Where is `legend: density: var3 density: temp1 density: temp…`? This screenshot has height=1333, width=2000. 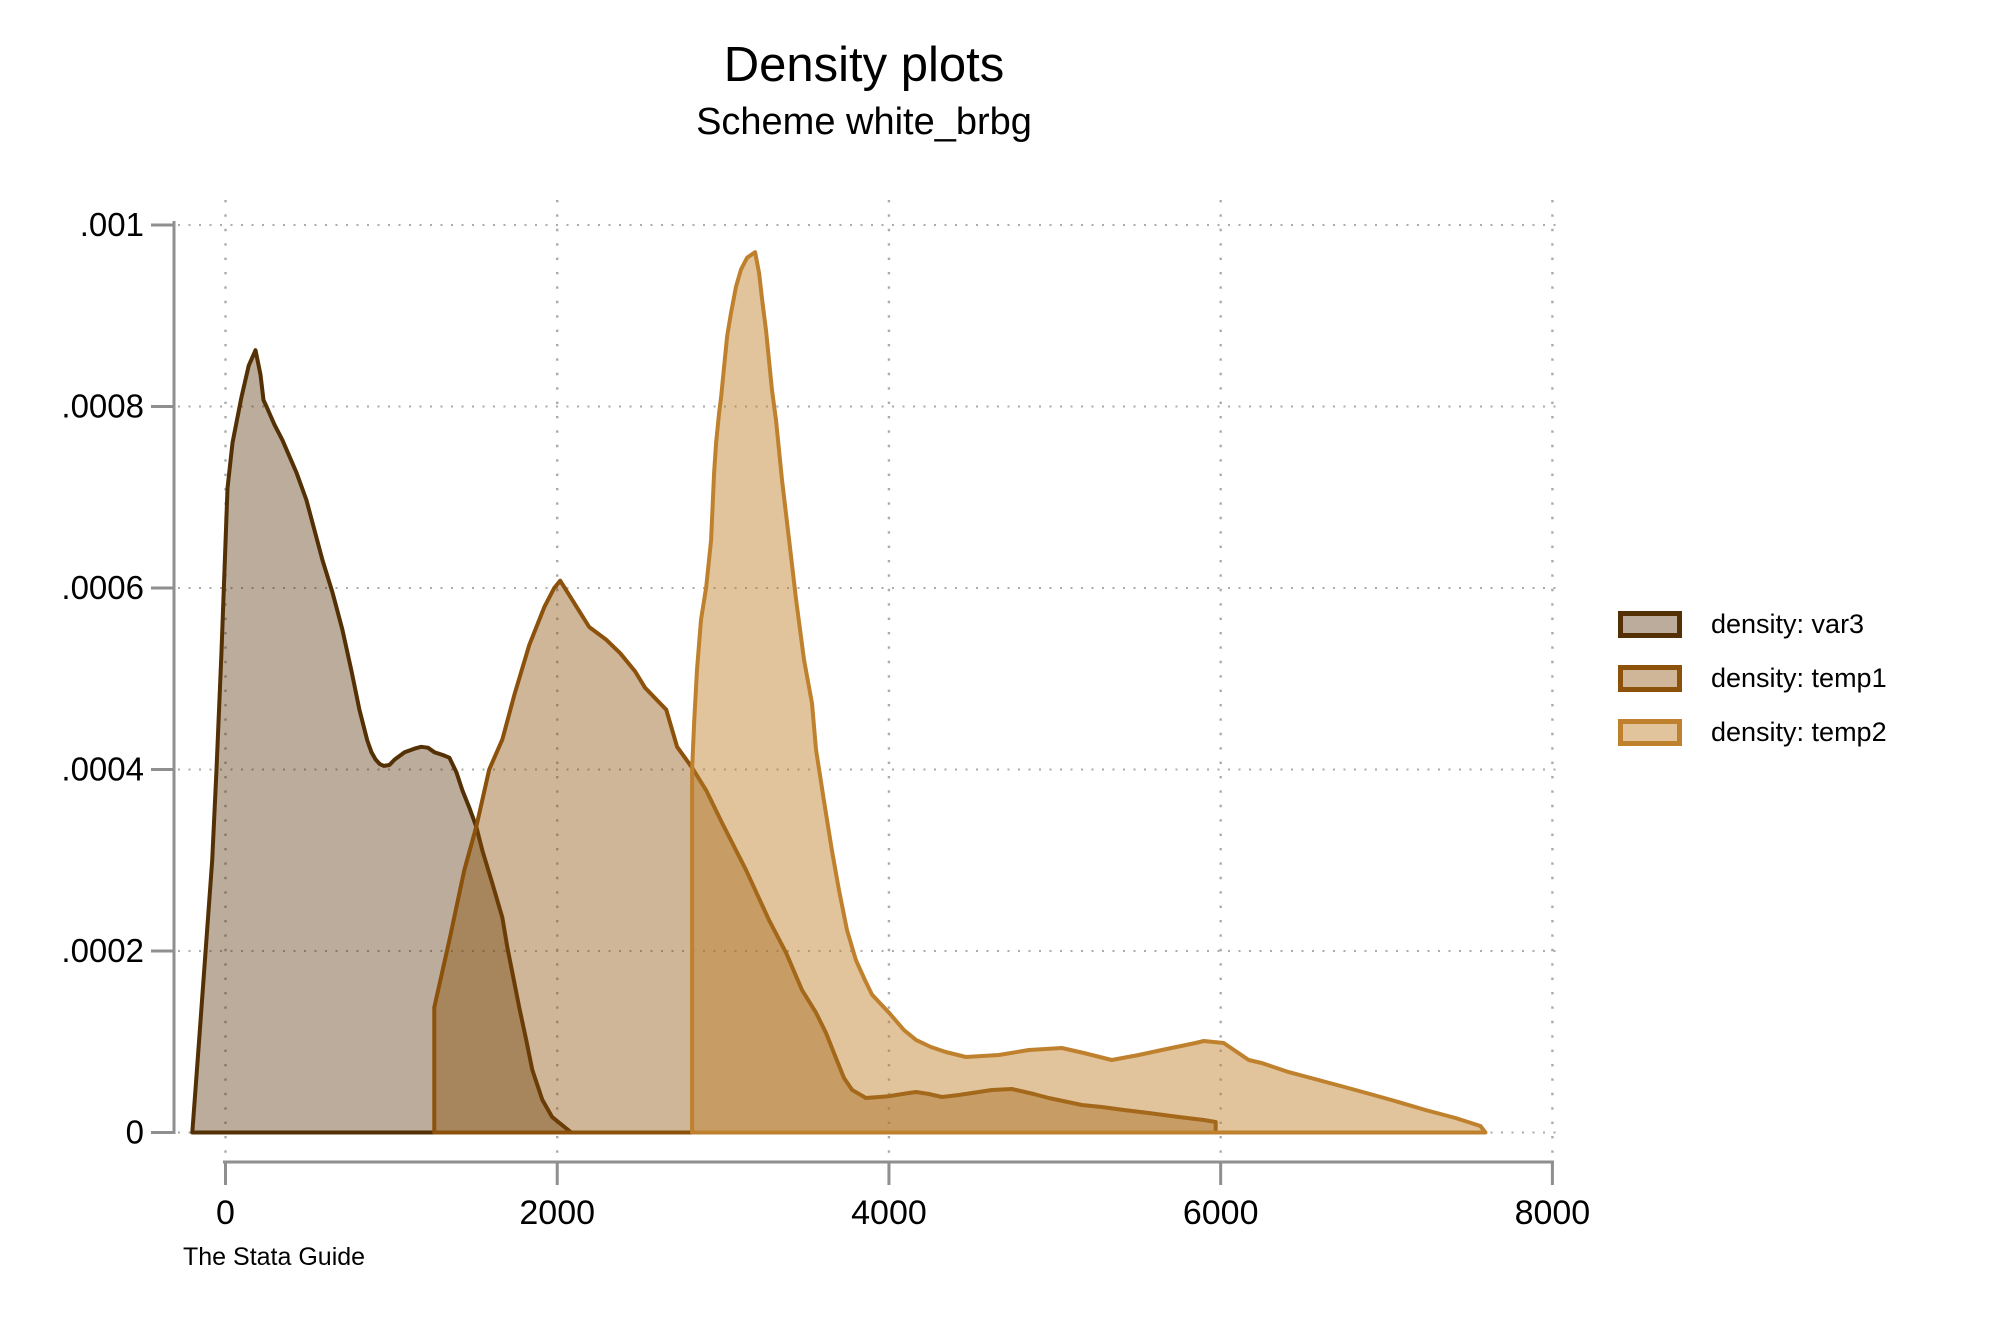
legend: density: var3 density: temp1 density: temp… is located at coordinates (1752, 691).